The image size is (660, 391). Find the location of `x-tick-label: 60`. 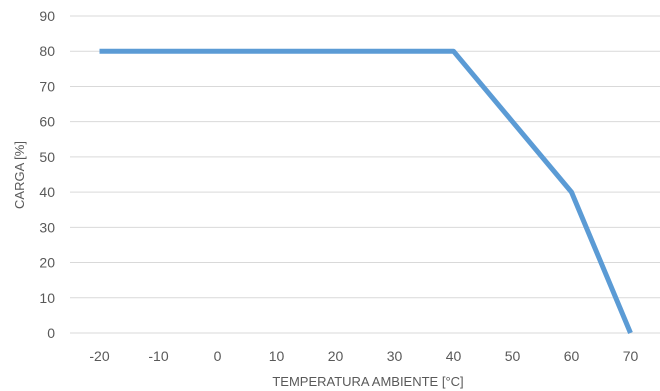

x-tick-label: 60 is located at coordinates (572, 356).